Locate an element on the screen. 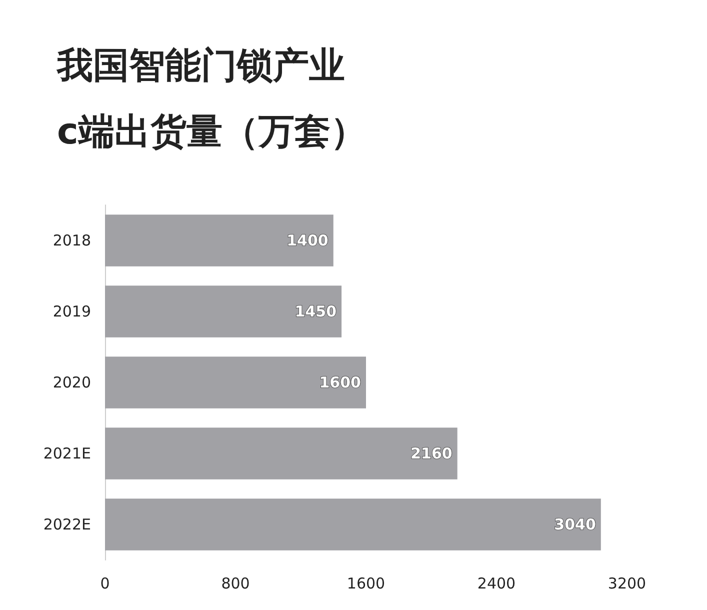  data-label: 2160 is located at coordinates (431, 453).